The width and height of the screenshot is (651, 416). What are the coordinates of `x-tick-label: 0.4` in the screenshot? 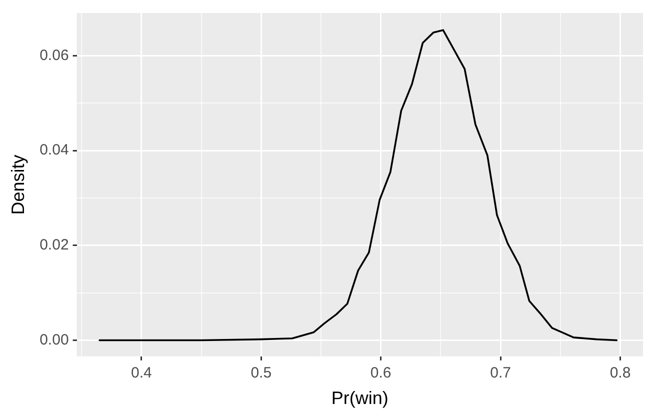 It's located at (141, 373).